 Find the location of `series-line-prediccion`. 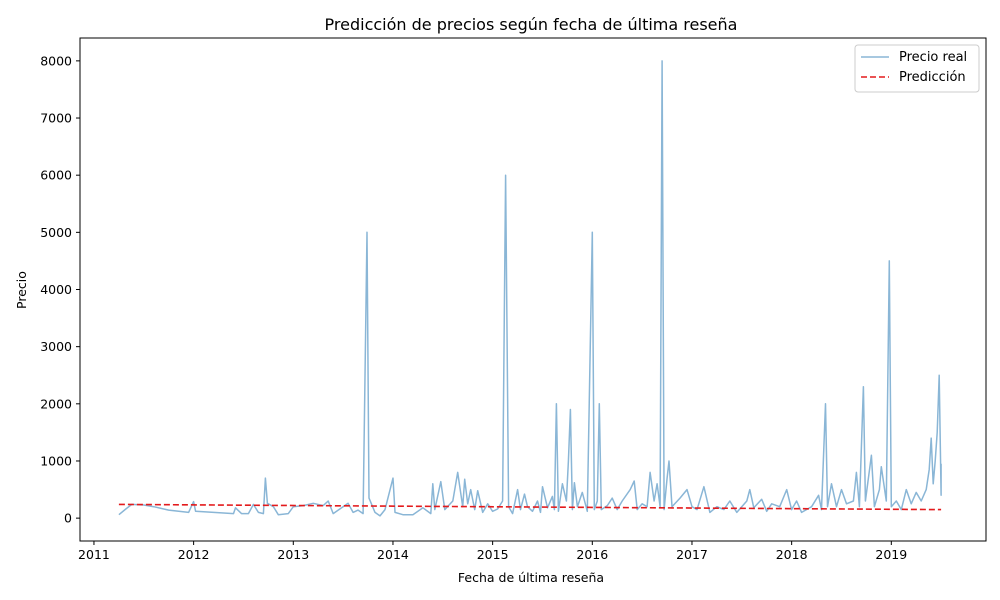

series-line-prediccion is located at coordinates (530, 507).